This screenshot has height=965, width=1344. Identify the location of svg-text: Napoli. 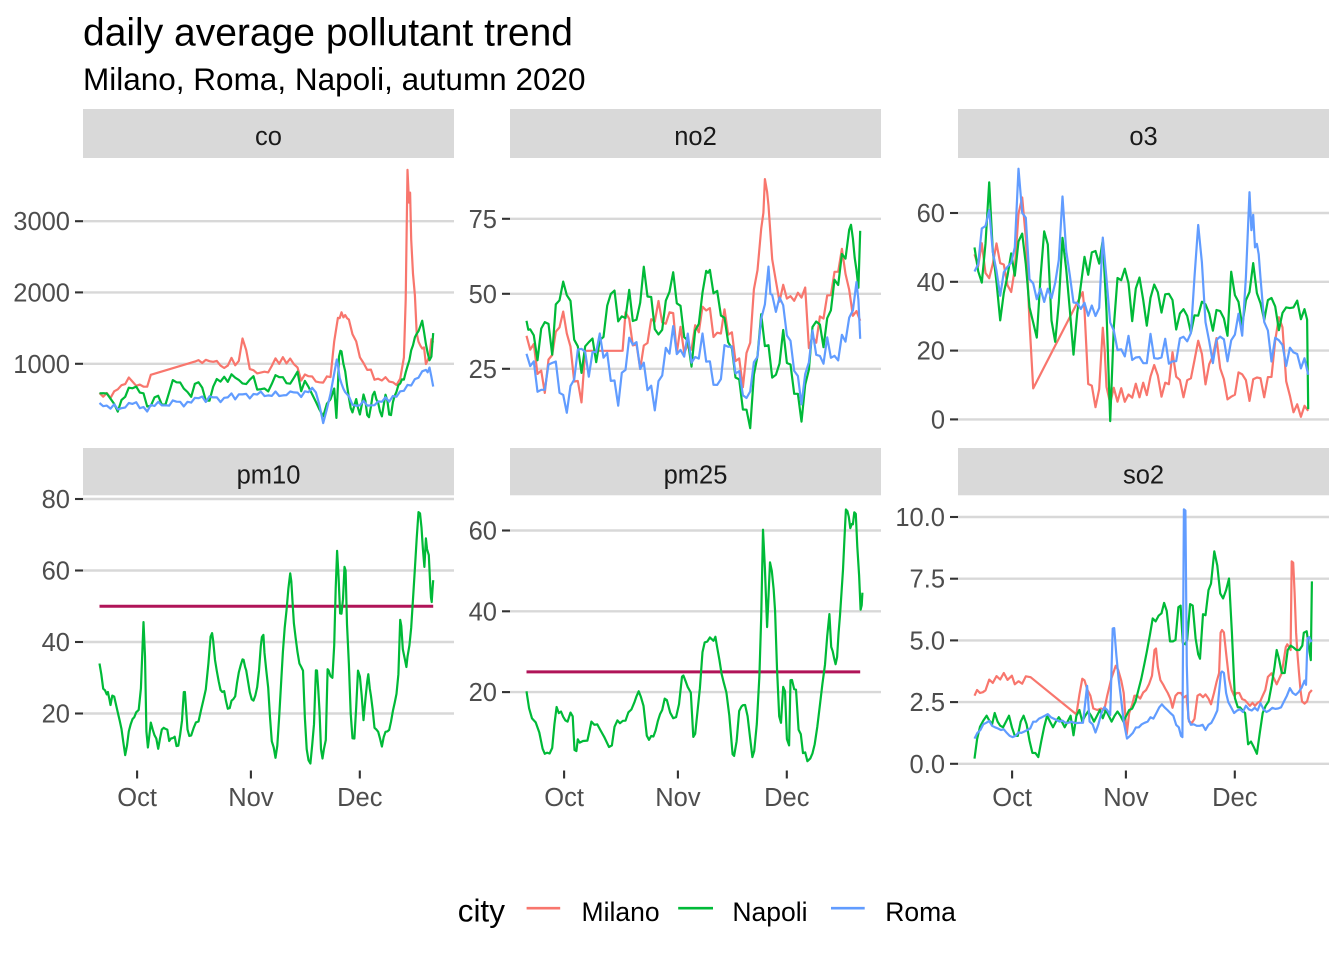
(769, 912).